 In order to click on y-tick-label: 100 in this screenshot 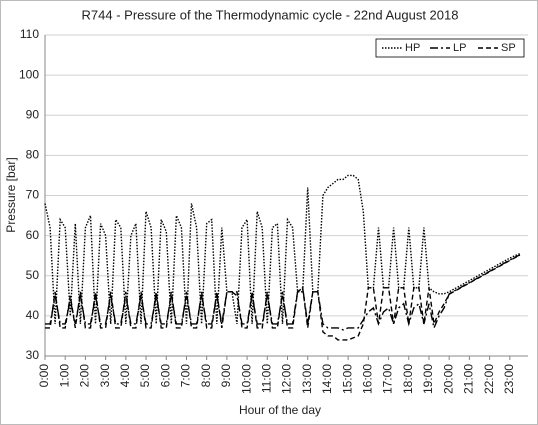, I will do `click(29, 74)`.